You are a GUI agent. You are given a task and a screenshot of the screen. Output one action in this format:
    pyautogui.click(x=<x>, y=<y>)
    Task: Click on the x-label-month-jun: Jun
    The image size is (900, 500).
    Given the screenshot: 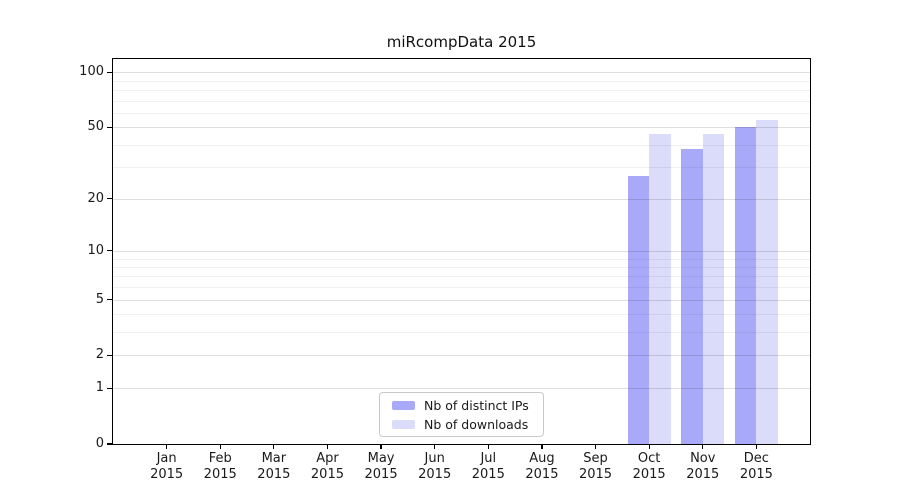 What is the action you would take?
    pyautogui.click(x=434, y=458)
    